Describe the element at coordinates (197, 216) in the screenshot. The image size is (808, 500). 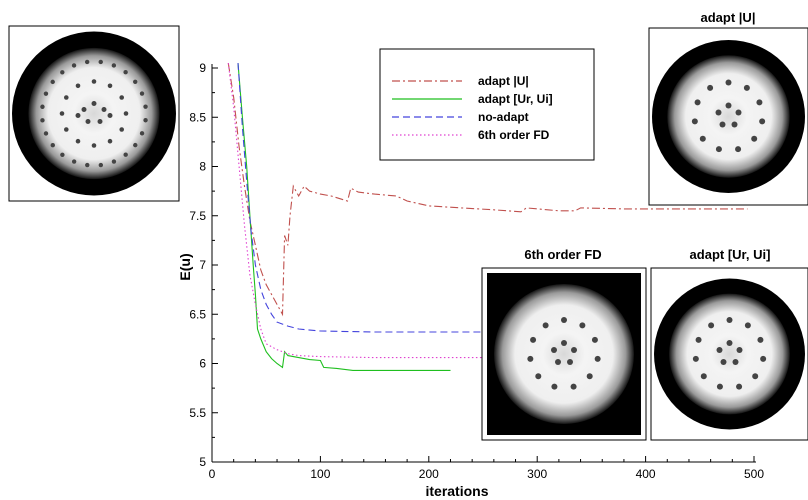
I see `y-tick-label: 7.5` at that location.